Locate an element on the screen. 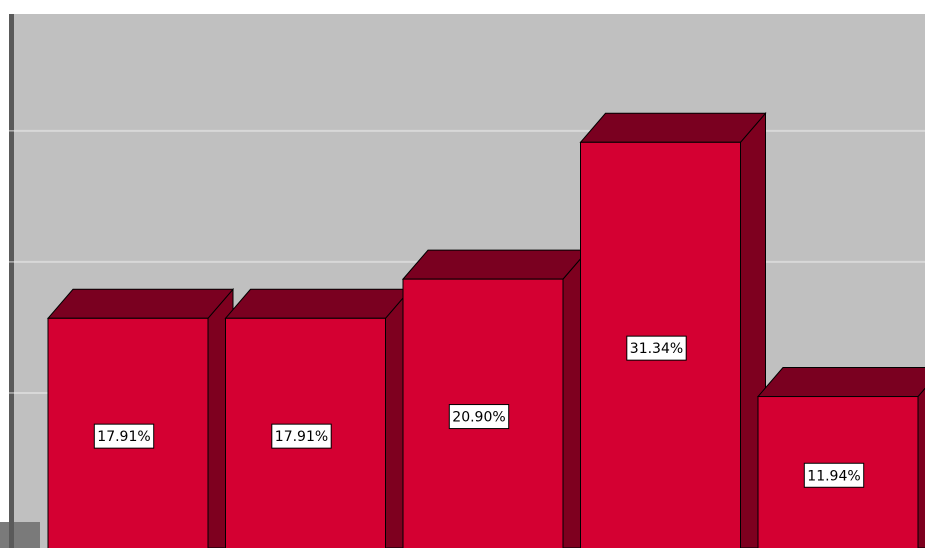 This screenshot has height=548, width=925. value-label: 20.90% is located at coordinates (478, 418).